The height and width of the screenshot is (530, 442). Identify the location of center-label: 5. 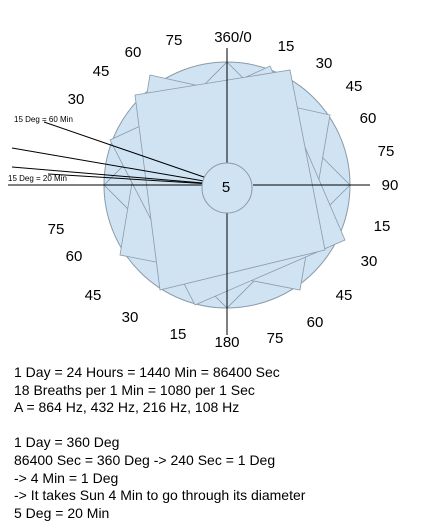
(226, 187).